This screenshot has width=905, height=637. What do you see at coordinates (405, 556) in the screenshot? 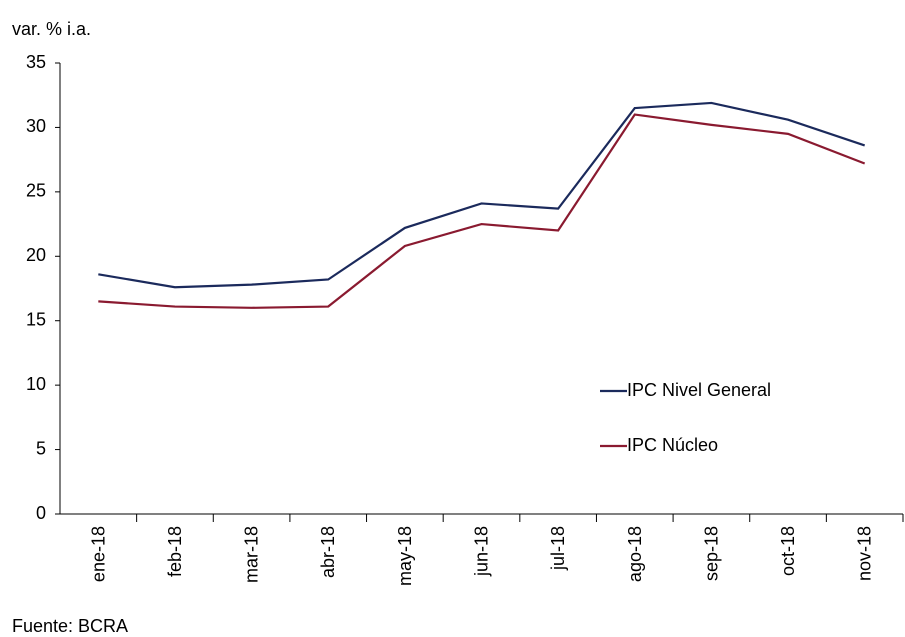
I see `x-tick-label: may-18` at bounding box center [405, 556].